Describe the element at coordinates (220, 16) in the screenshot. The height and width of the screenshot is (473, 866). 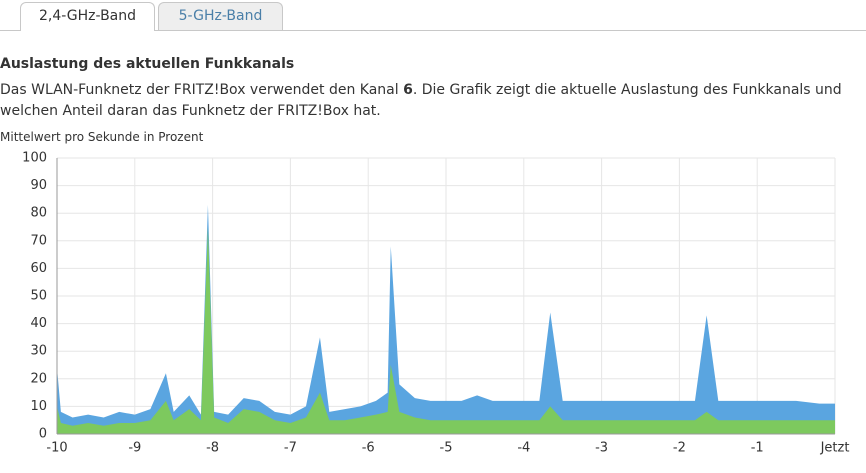
I see `tab: 5-GHz-Band` at that location.